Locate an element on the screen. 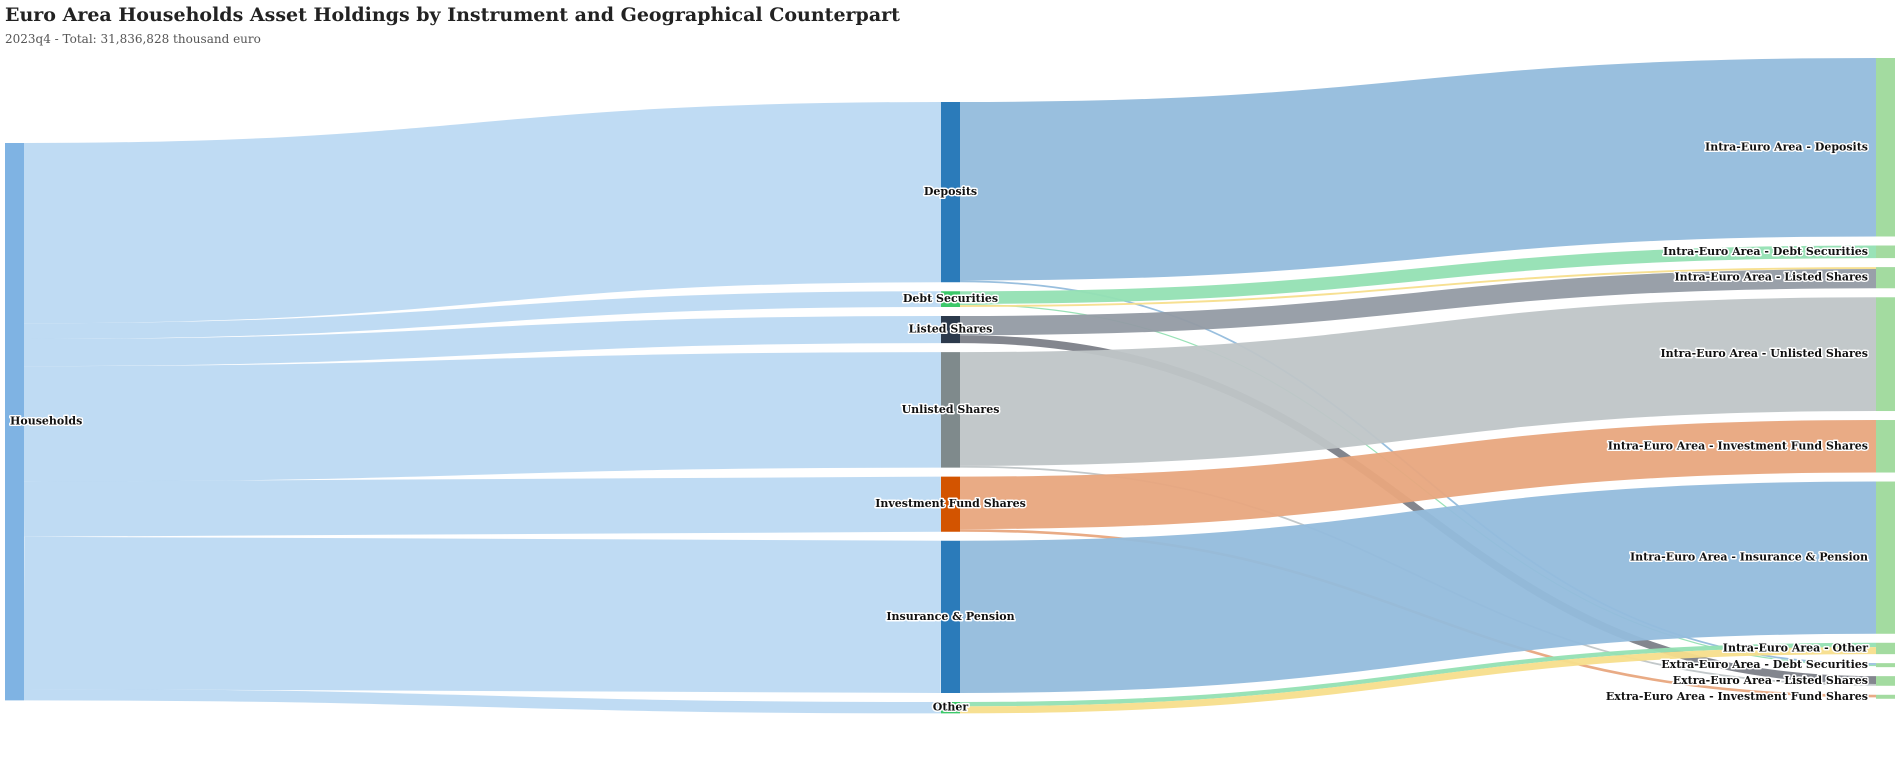  node-insurance is located at coordinates (950, 616).